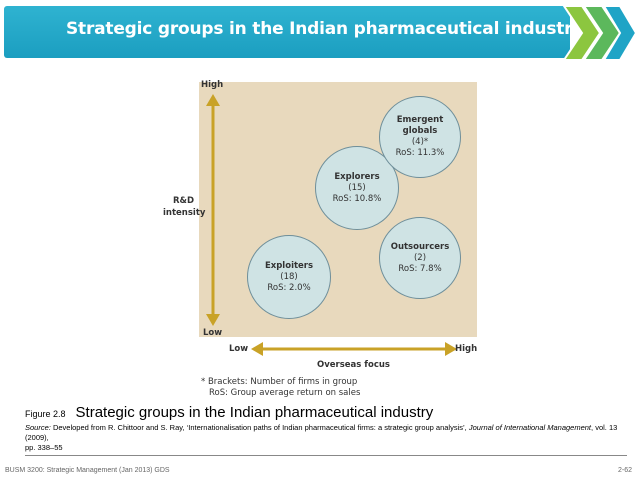  I want to click on group-count: (2), so click(420, 257).